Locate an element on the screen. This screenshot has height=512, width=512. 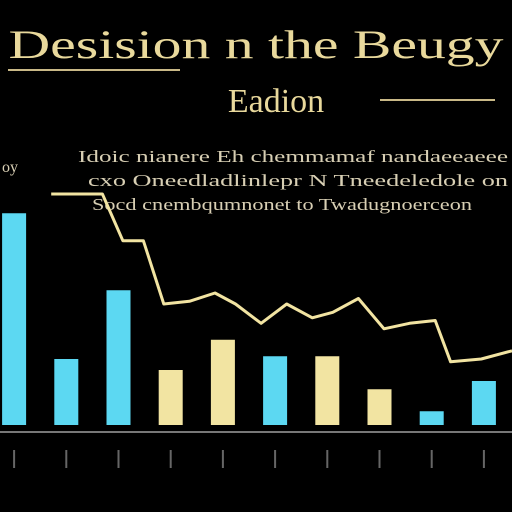
chart-subtitle: Eadion is located at coordinates (276, 101).